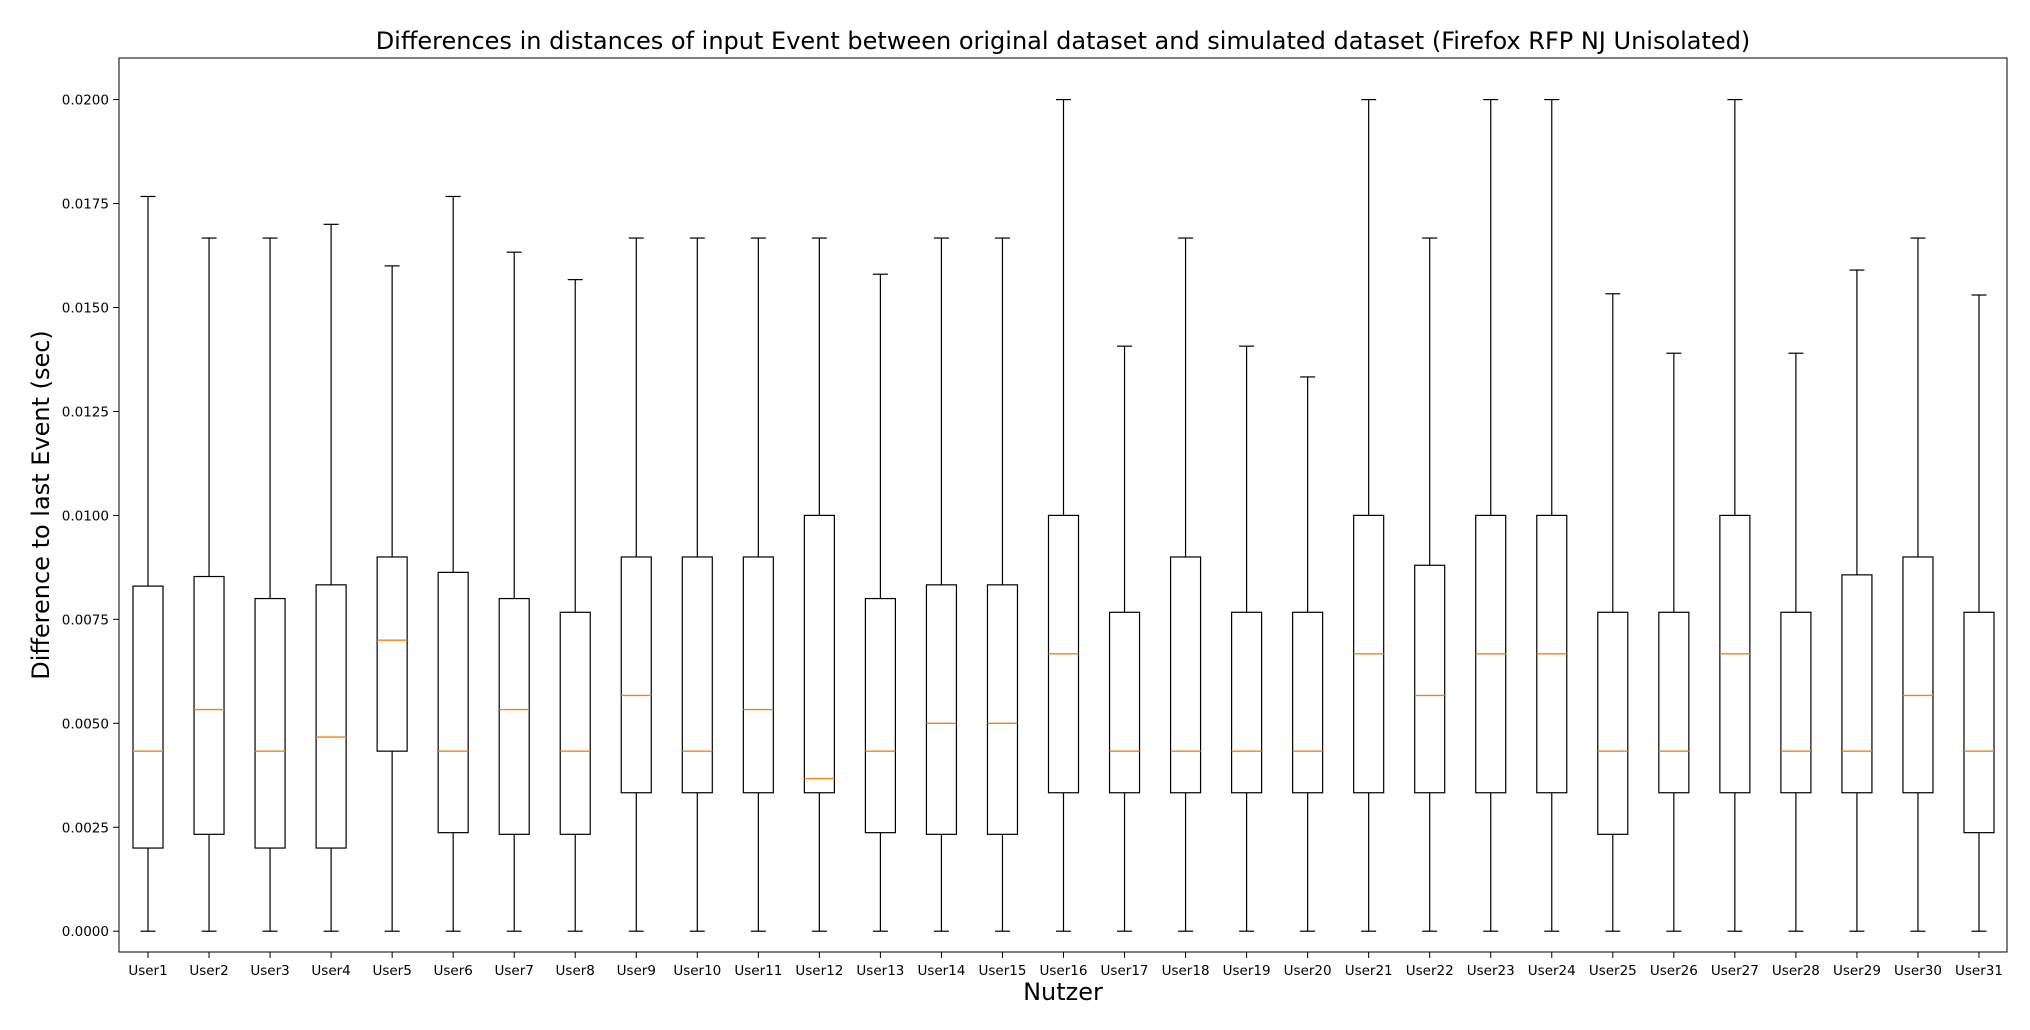  What do you see at coordinates (1796, 971) in the screenshot?
I see `x-tick-label: User28` at bounding box center [1796, 971].